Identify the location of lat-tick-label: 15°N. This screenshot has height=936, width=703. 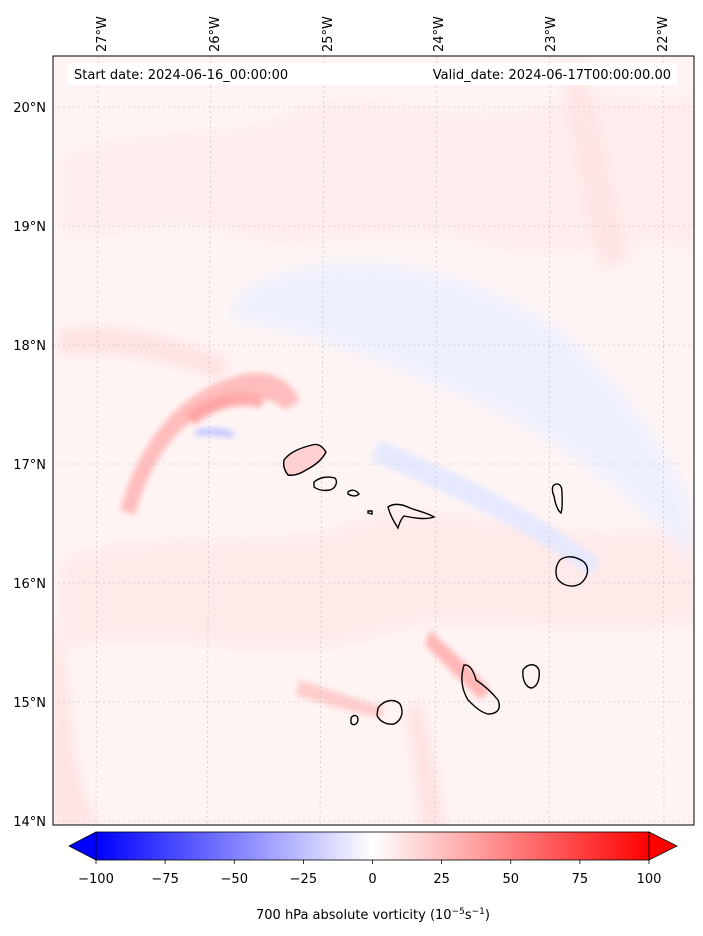
(29, 703).